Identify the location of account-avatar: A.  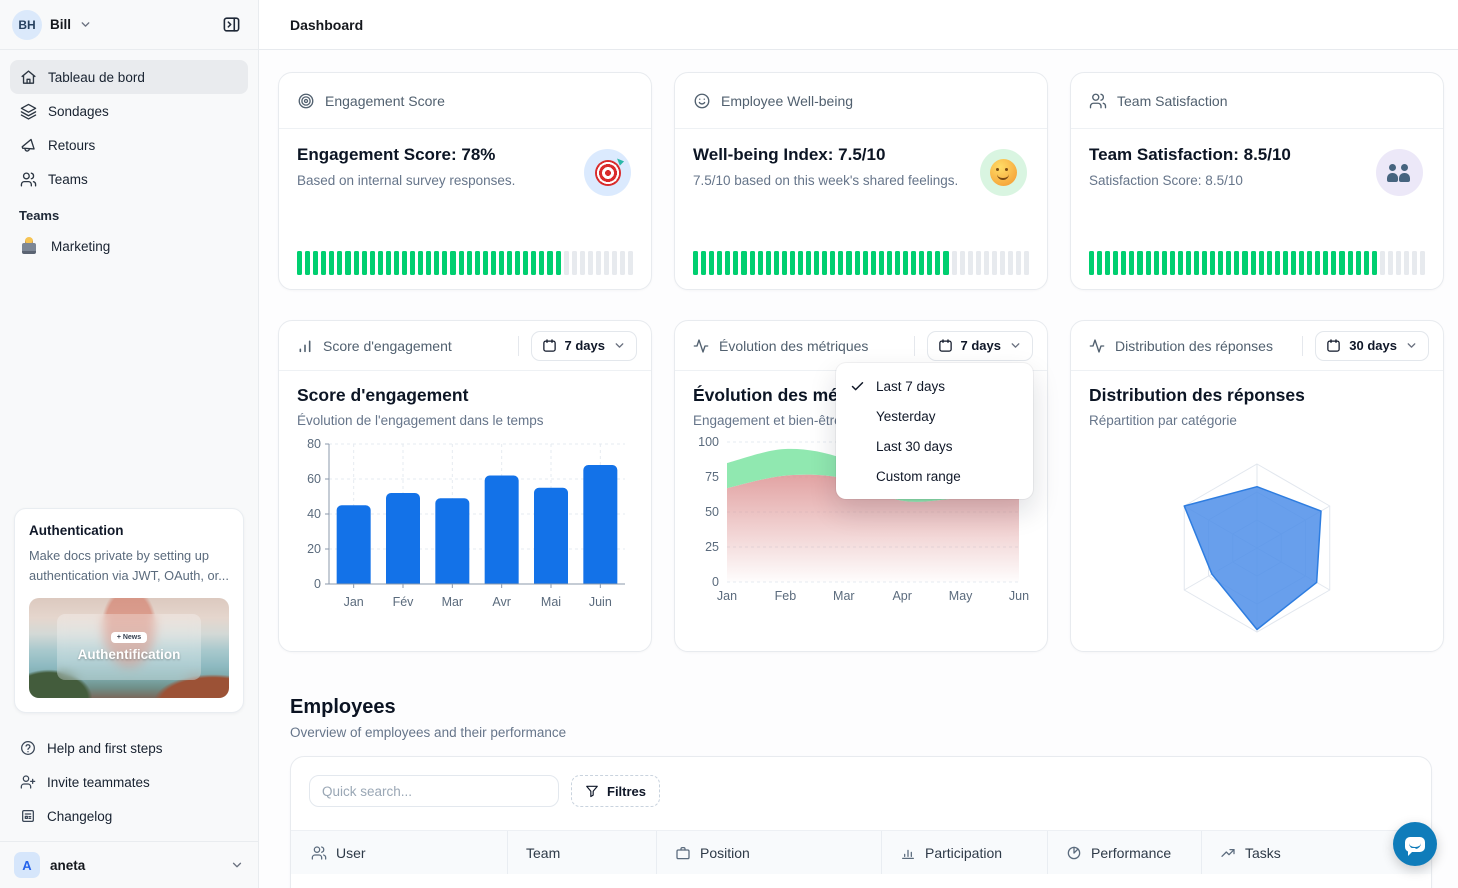
(27, 865).